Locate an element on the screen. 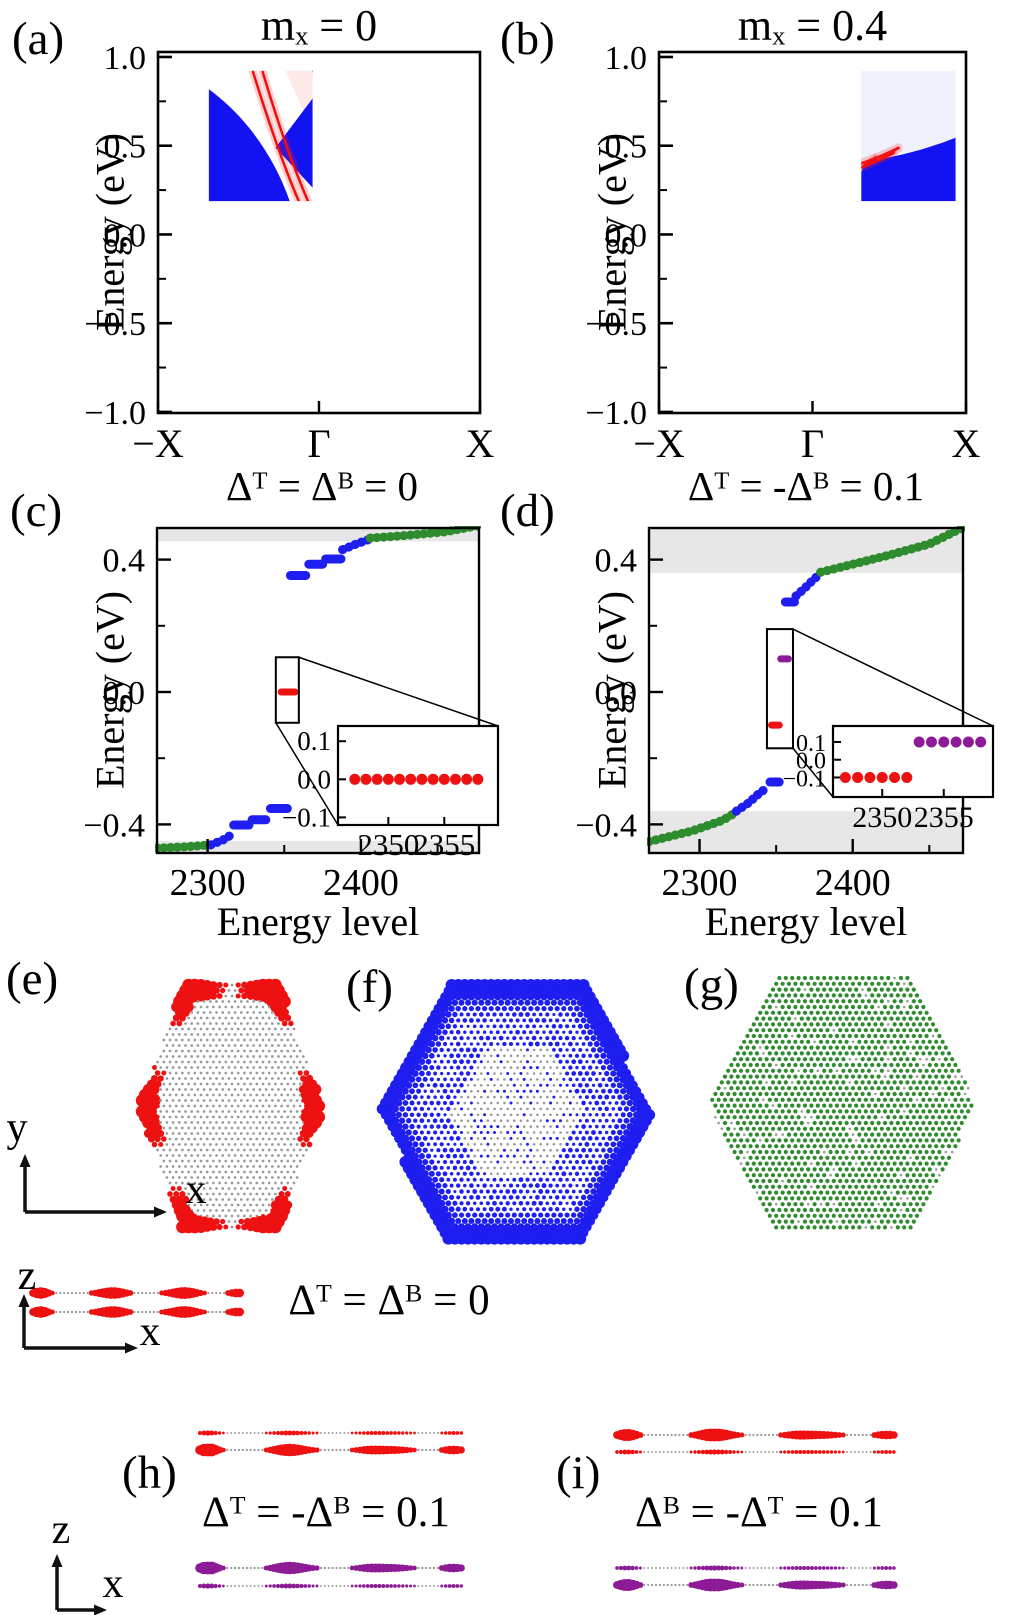 This screenshot has width=1024, height=1615. panel-d-ylabel: Energy (eV) is located at coordinates (612, 690).